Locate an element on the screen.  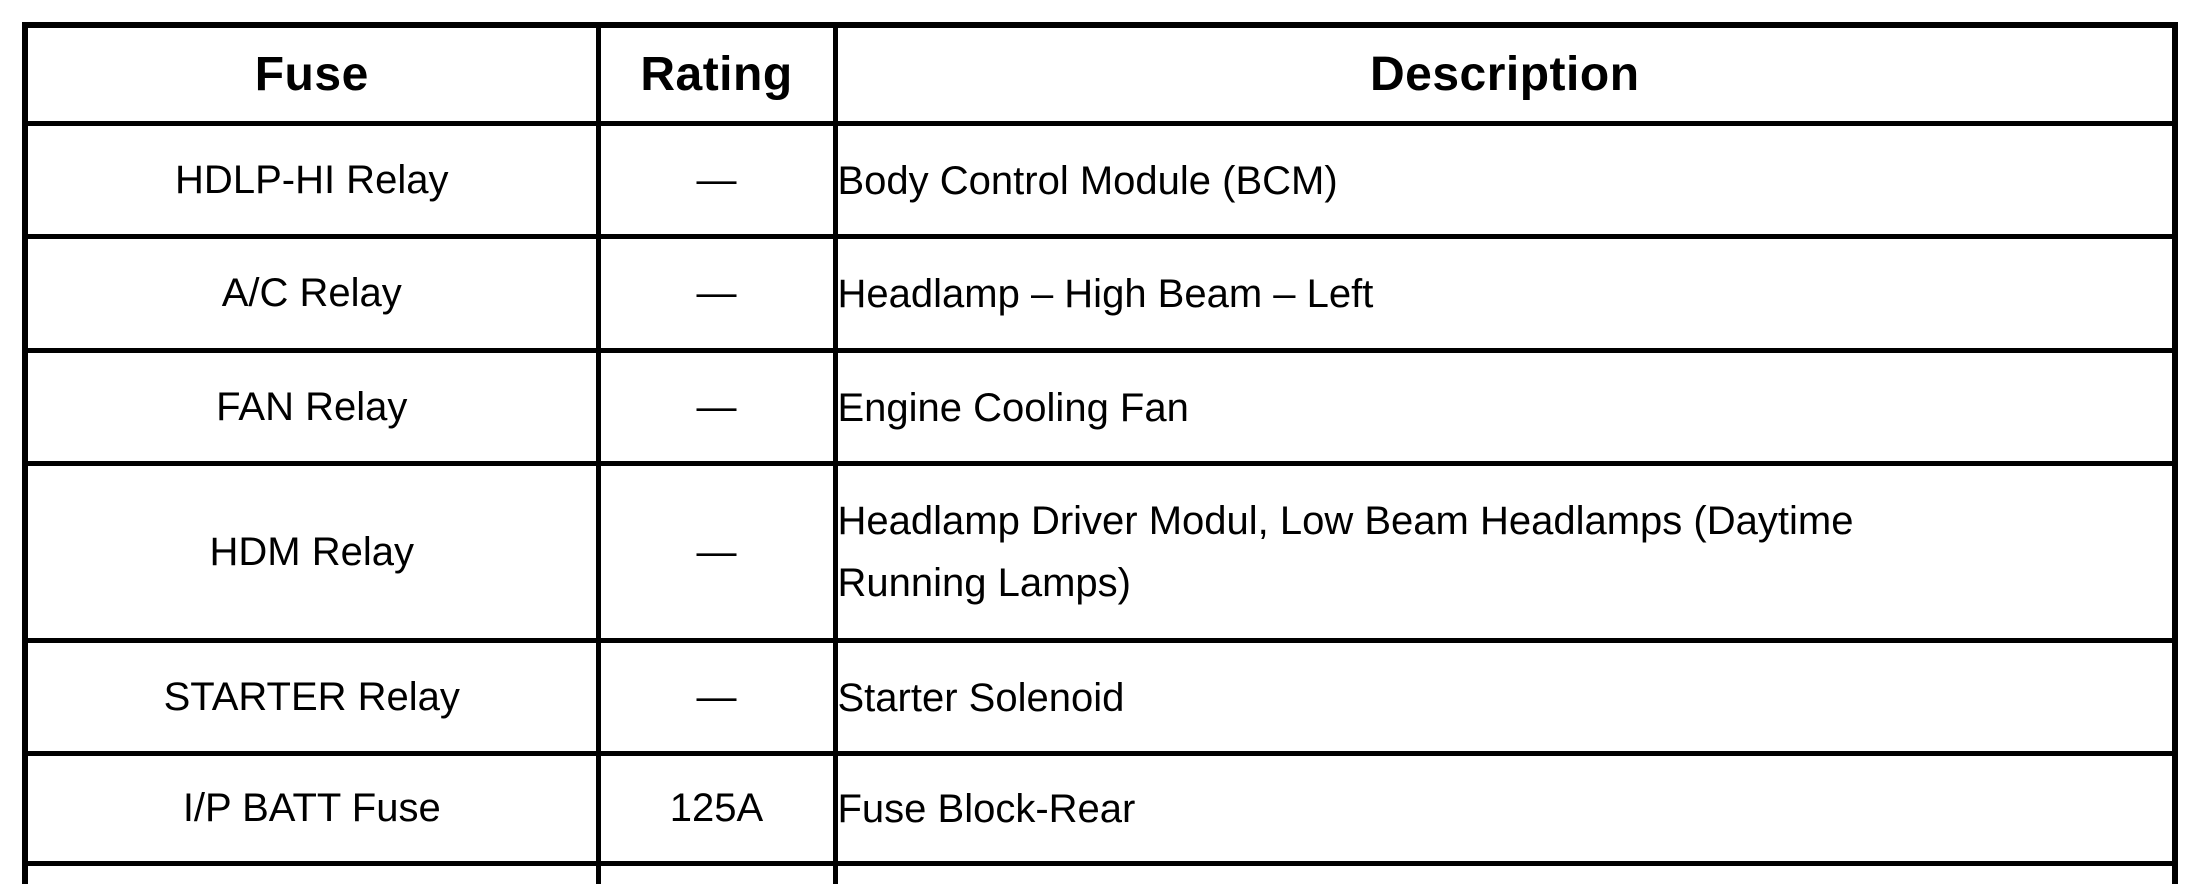
description-text: Engine Cooling Fan is located at coordinates (1013, 407).